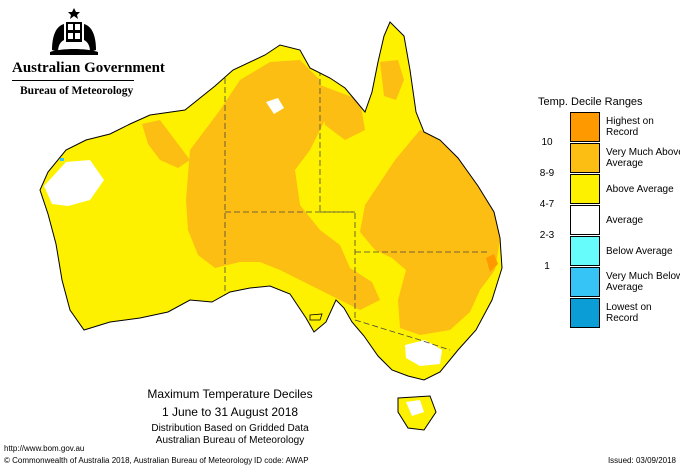  I want to click on cape-very-much-above-region, so click(392, 80).